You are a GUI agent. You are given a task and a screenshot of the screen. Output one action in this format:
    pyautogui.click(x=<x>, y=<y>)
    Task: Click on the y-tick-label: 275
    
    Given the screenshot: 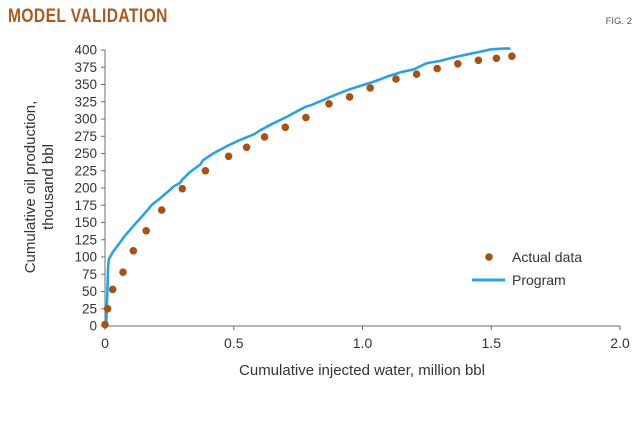 What is the action you would take?
    pyautogui.click(x=85, y=136)
    